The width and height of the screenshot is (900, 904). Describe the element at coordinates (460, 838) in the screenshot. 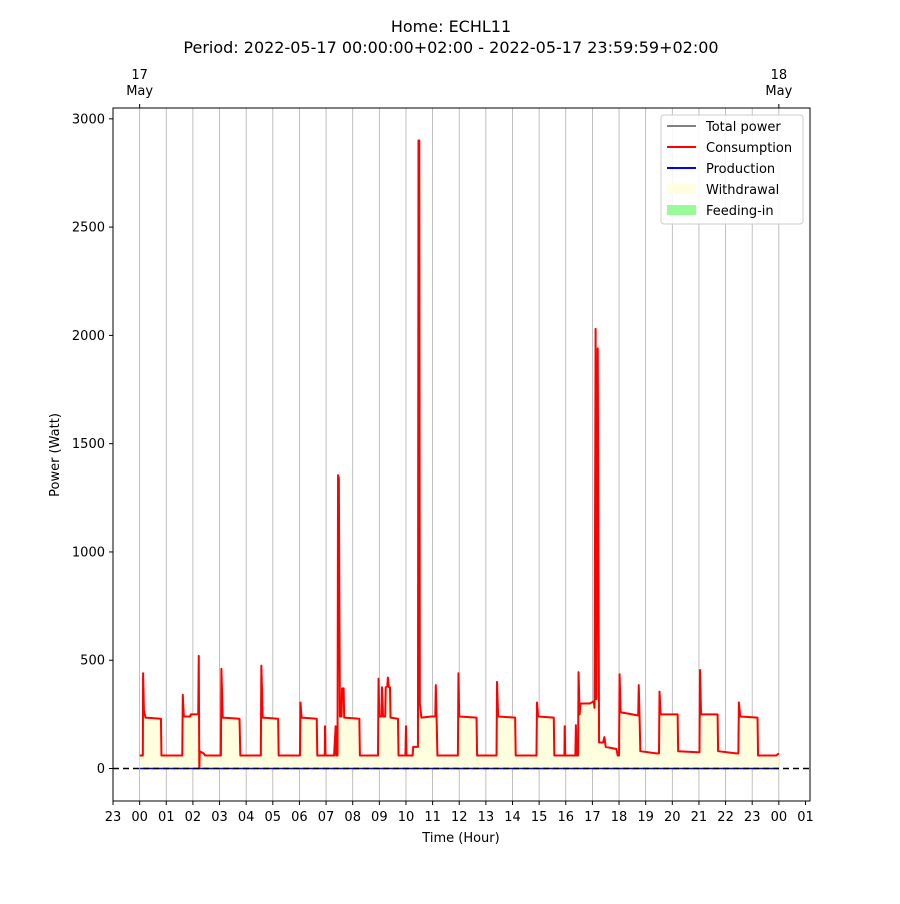

I see `x-axis-label: Time (Hour)` at that location.